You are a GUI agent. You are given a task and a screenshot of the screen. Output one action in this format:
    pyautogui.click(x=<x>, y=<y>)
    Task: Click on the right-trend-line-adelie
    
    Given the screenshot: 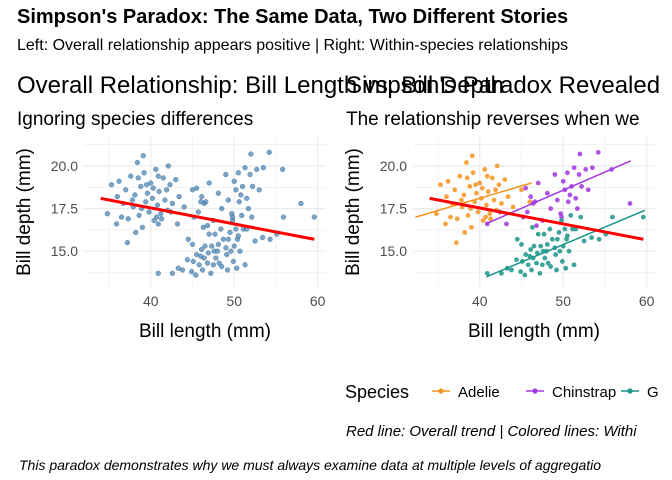 What is the action you would take?
    pyautogui.click(x=473, y=200)
    